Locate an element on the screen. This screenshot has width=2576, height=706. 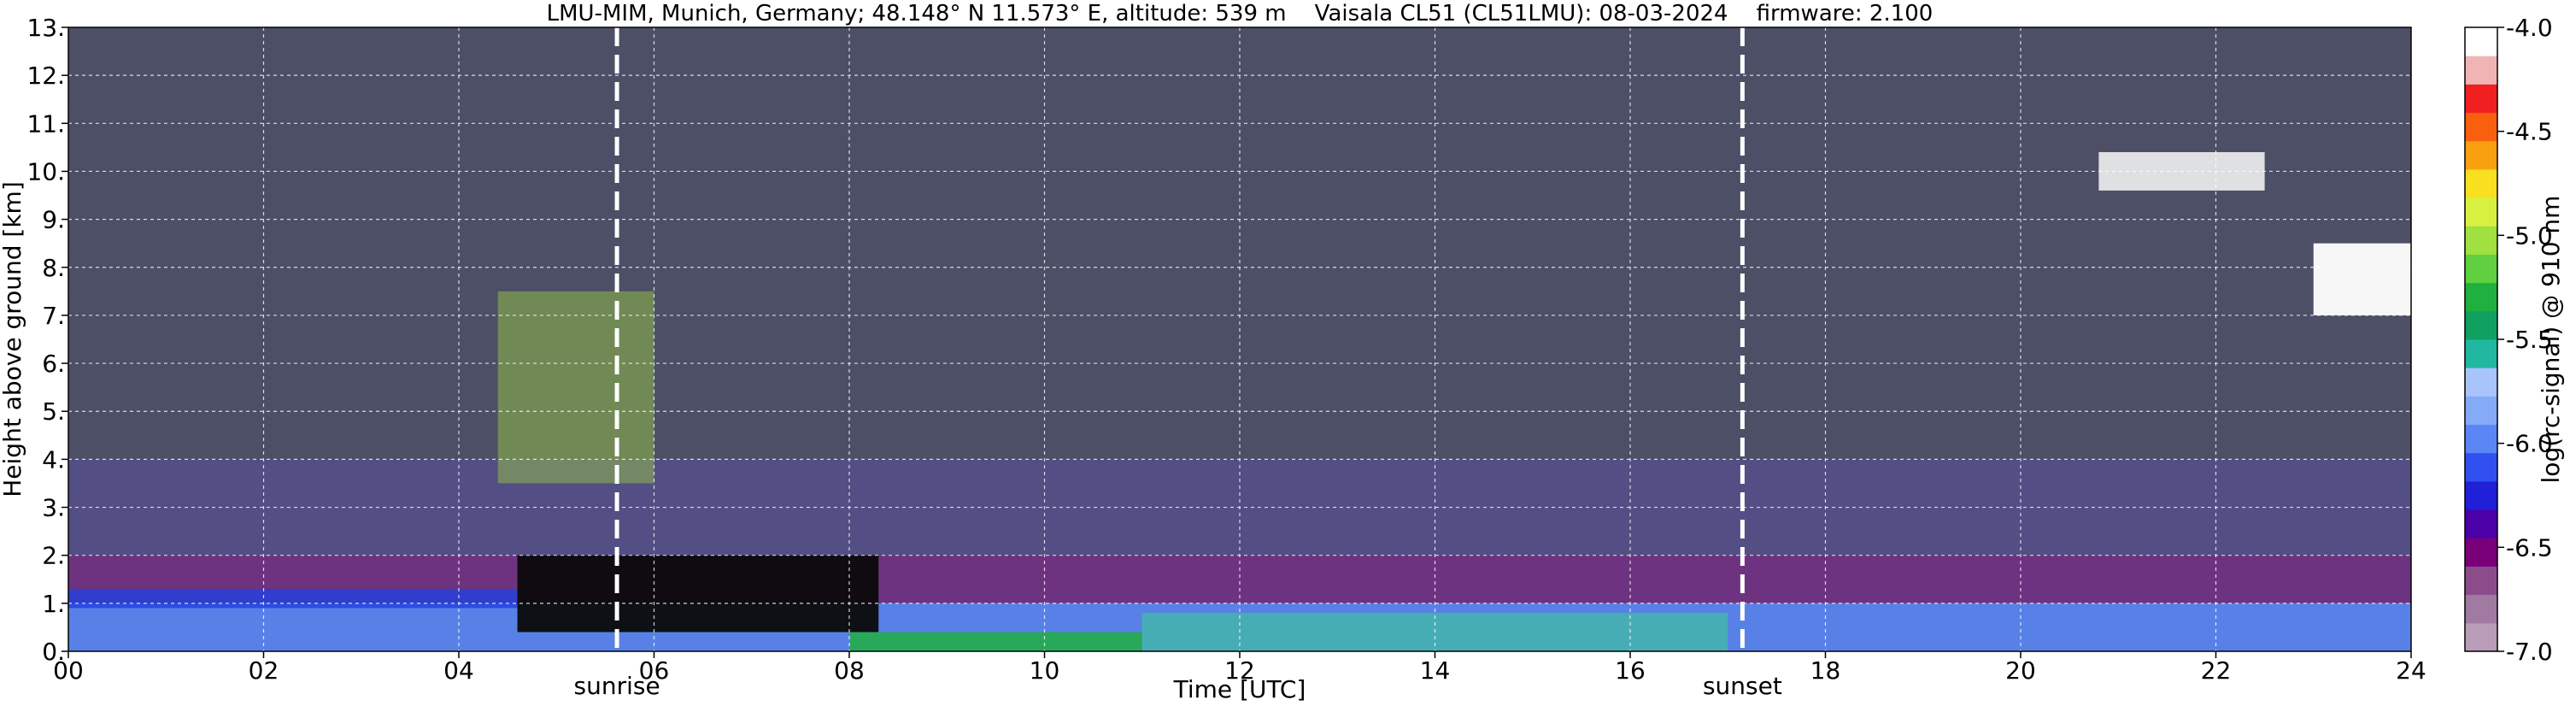
y-tick-label: 11. is located at coordinates (45, 123).